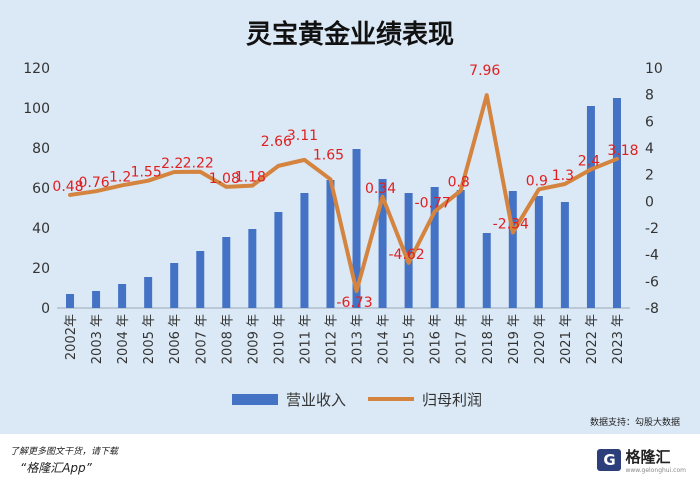 Image resolution: width=700 pixels, height=501 pixels. Describe the element at coordinates (434, 247) in the screenshot. I see `bar-2016年` at that location.